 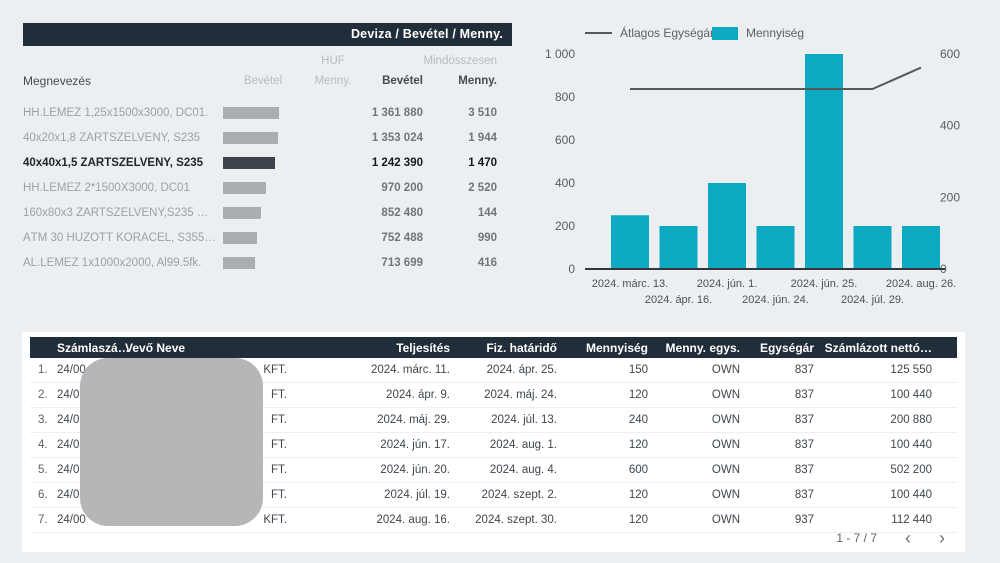 I want to click on svg-text: 600, so click(x=950, y=54).